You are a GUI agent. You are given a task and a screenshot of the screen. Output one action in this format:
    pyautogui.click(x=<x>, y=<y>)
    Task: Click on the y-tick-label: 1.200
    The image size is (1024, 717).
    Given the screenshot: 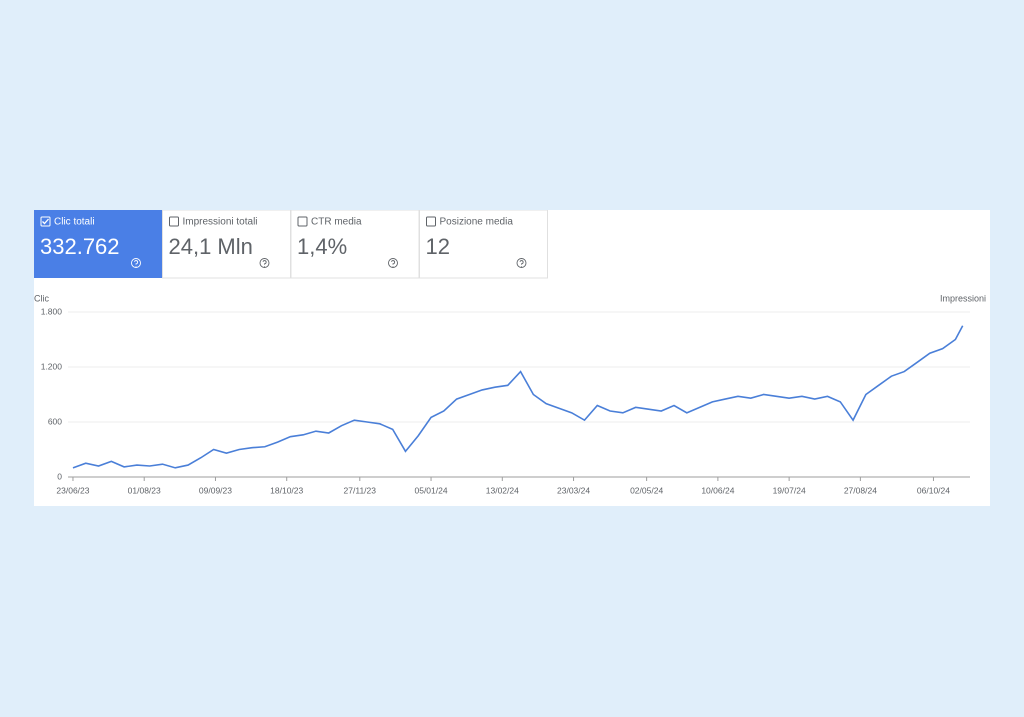 What is the action you would take?
    pyautogui.click(x=52, y=366)
    